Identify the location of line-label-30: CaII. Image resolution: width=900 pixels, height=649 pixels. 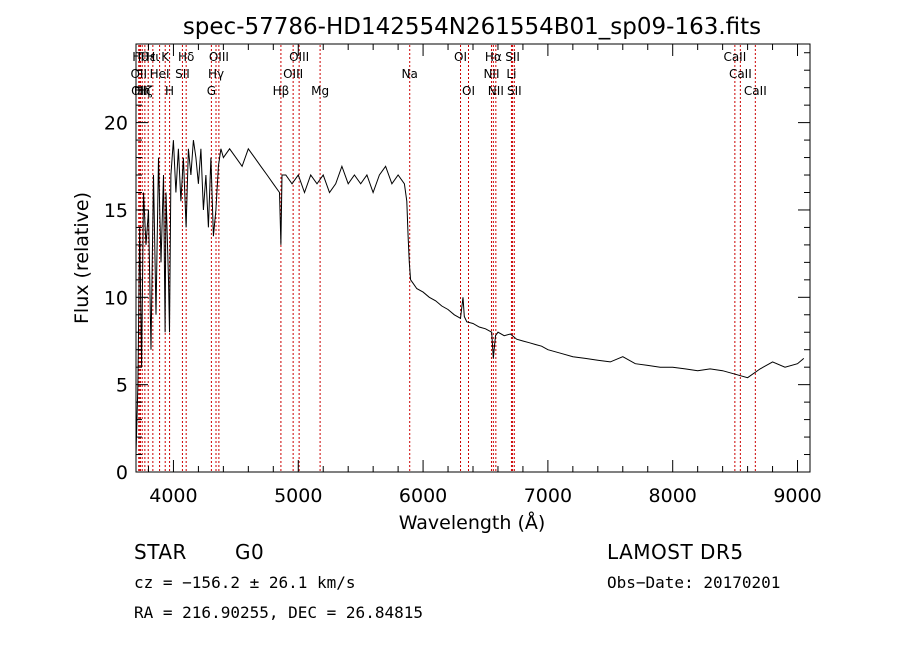
(755, 91).